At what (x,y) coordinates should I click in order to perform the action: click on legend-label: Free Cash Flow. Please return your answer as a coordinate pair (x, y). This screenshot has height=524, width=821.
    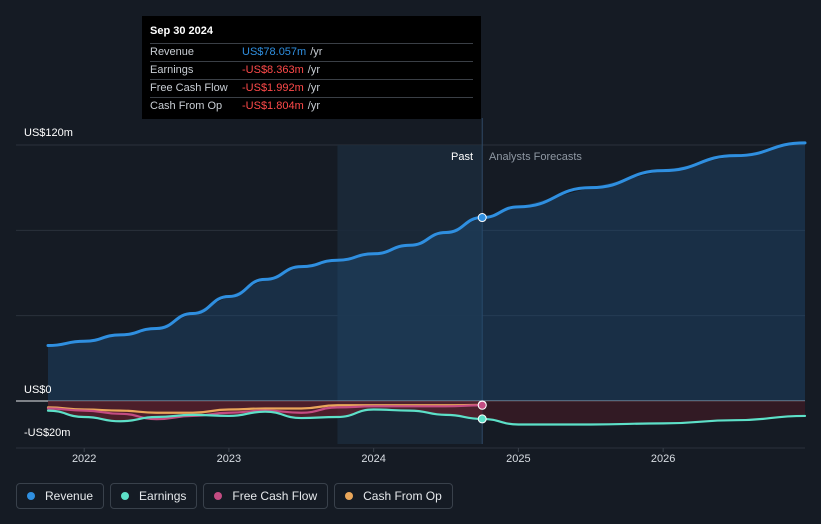
    Looking at the image, I should click on (275, 496).